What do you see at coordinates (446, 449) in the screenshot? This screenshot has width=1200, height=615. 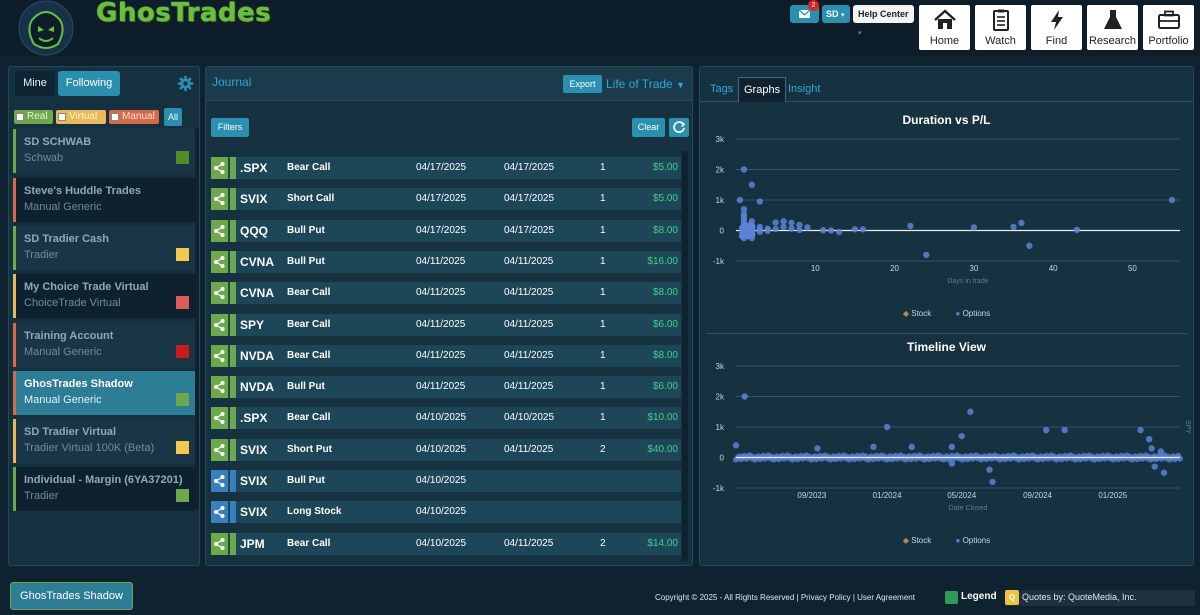 I see `trade-row: SVIX Short Put 04/10/2025 04/11/2025 2 $40.00` at bounding box center [446, 449].